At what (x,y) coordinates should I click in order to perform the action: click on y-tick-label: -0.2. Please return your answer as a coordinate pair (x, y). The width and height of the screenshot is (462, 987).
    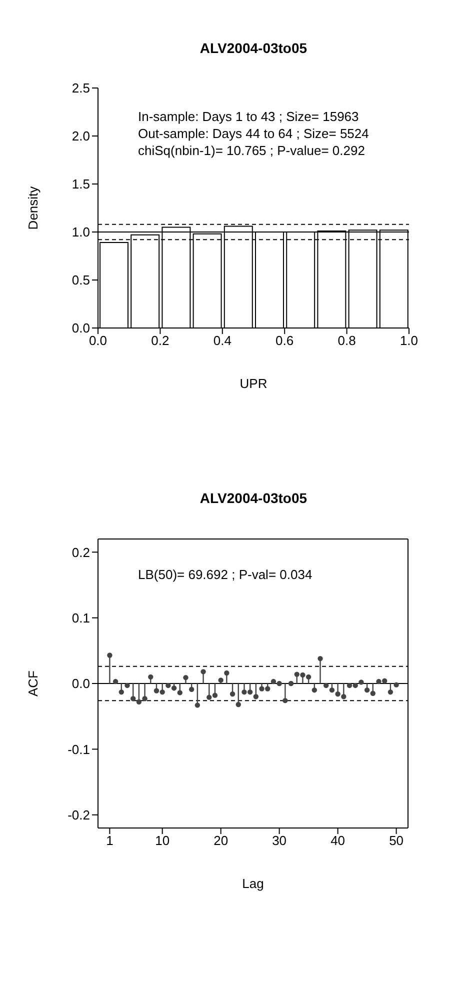
    Looking at the image, I should click on (79, 814).